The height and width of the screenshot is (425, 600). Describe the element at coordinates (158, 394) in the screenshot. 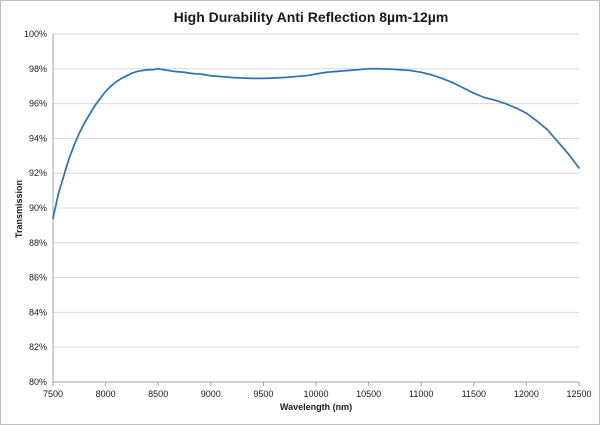

I see `x-tick-label: 8500` at that location.